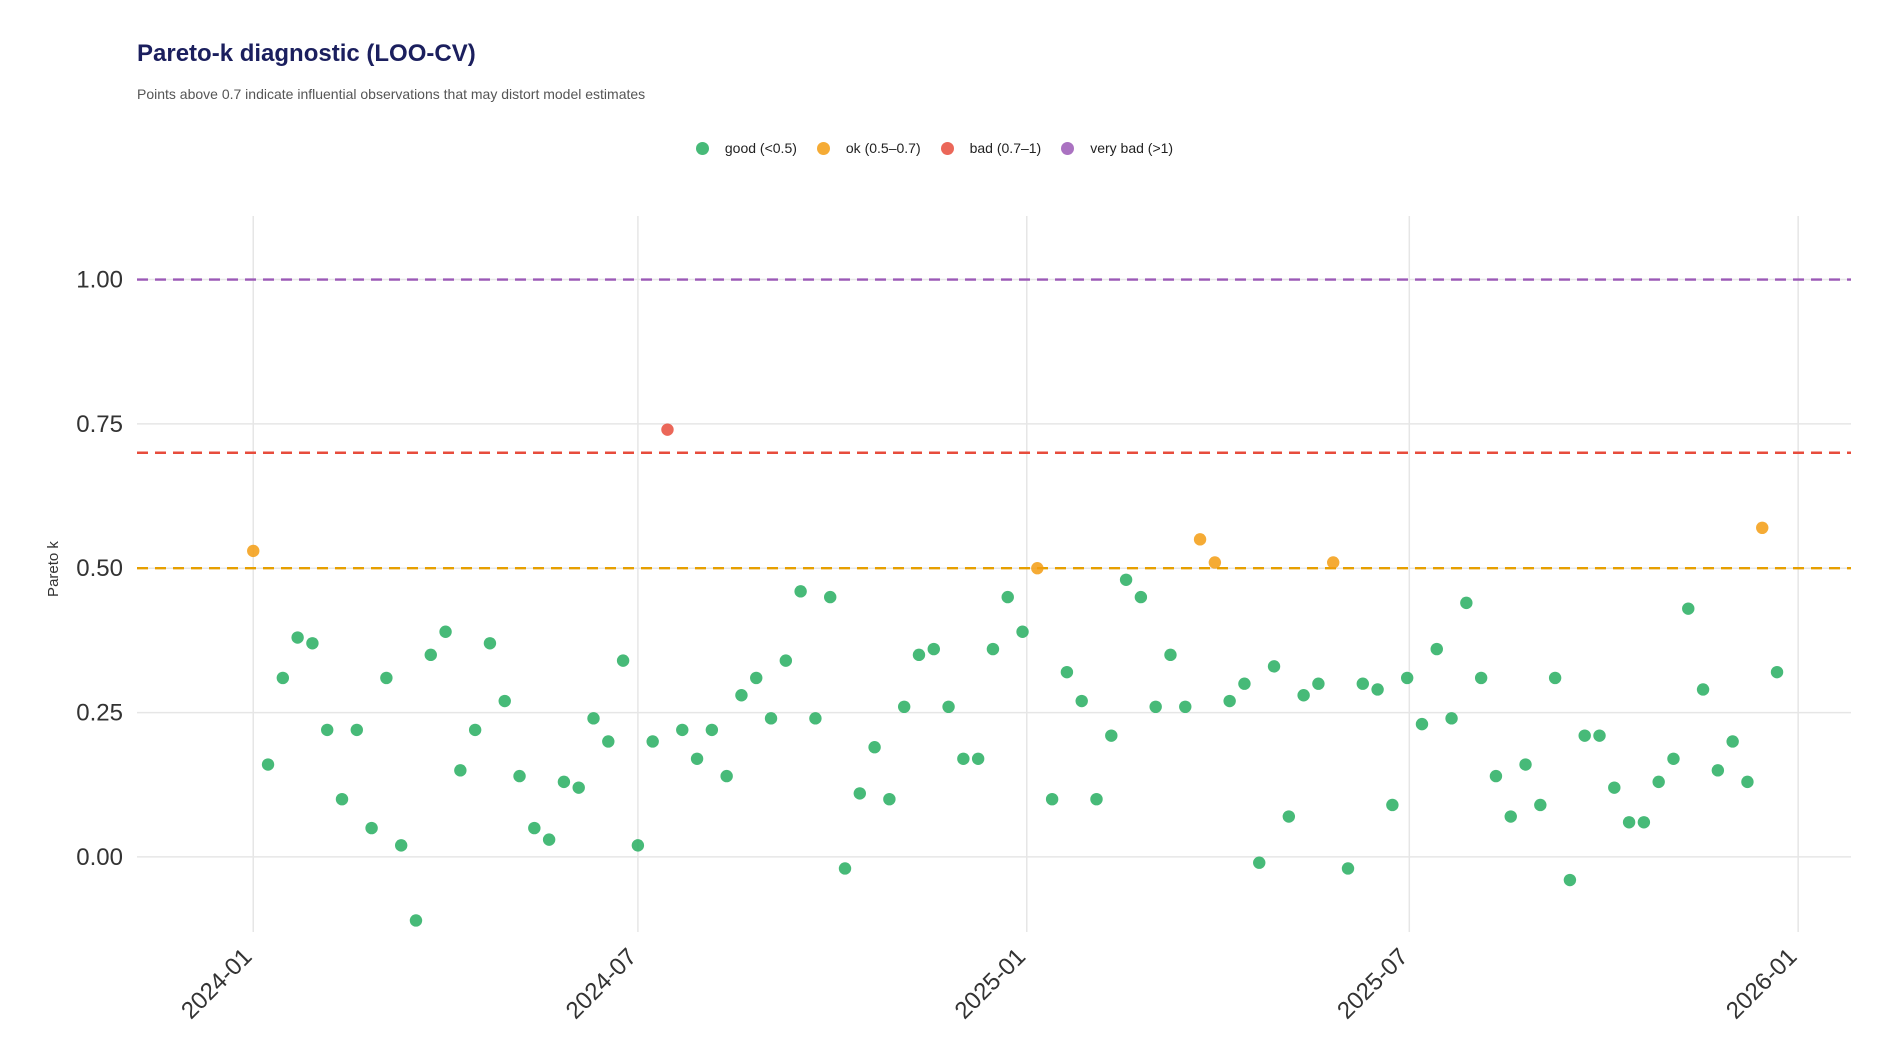 The height and width of the screenshot is (1062, 1889). Describe the element at coordinates (1372, 983) in the screenshot. I see `x-tick-label: 2025-07` at that location.